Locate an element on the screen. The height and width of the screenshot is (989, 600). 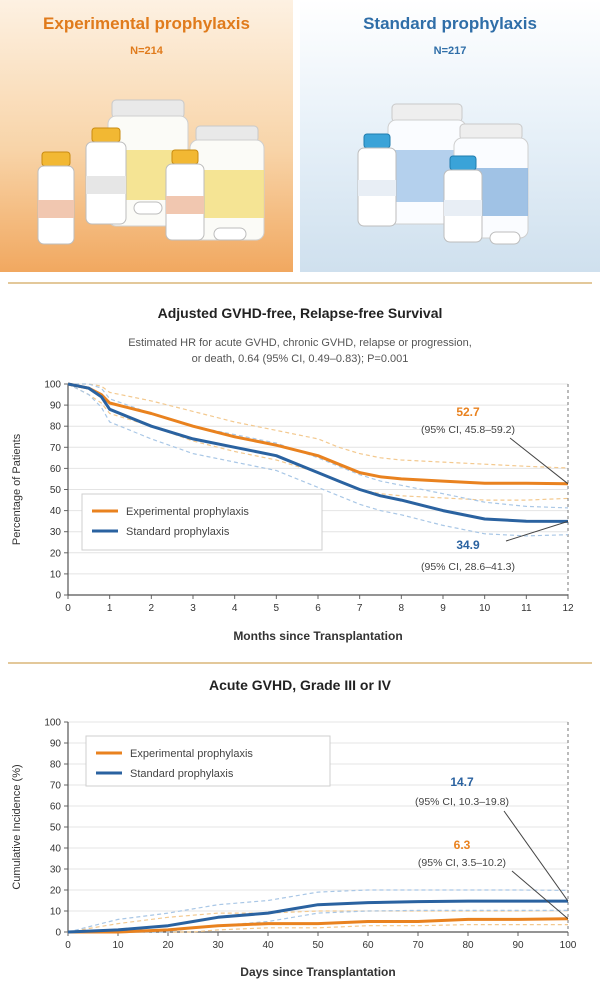
x-tick-label: 100 is located at coordinates (568, 945).